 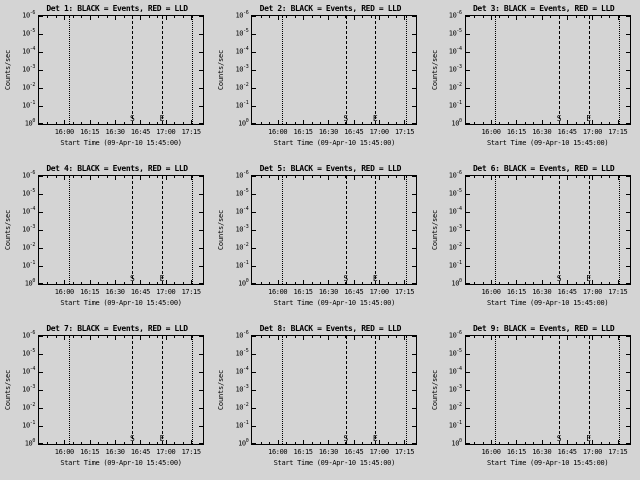 What do you see at coordinates (30, 123) in the screenshot?
I see `y-tick-label: 10⁰` at bounding box center [30, 123].